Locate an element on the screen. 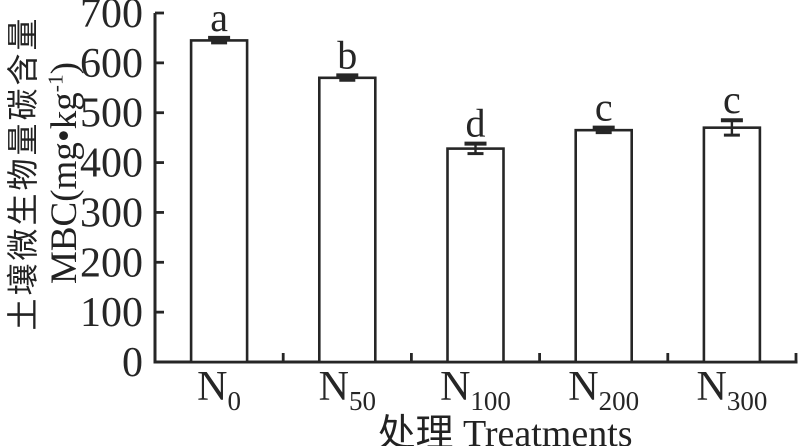 The image size is (800, 446). x-category-label: N300 is located at coordinates (731, 390).